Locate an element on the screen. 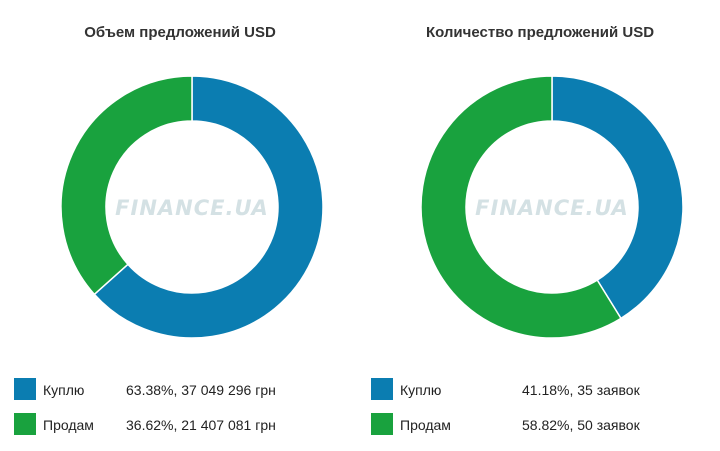 The height and width of the screenshot is (451, 720). chart-title: Объем предложений USD is located at coordinates (180, 32).